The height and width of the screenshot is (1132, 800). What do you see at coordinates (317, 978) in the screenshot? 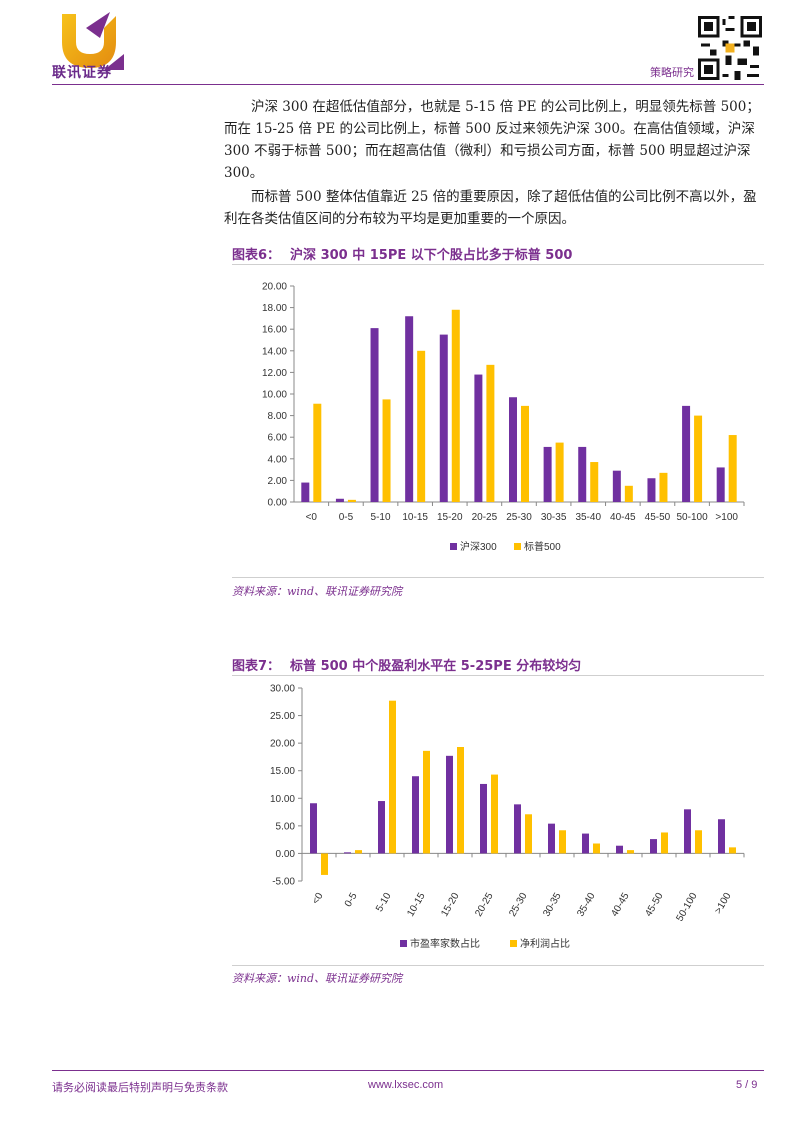
I see `figure-7-source: 资料来源：wind、联讯证券研究院` at bounding box center [317, 978].